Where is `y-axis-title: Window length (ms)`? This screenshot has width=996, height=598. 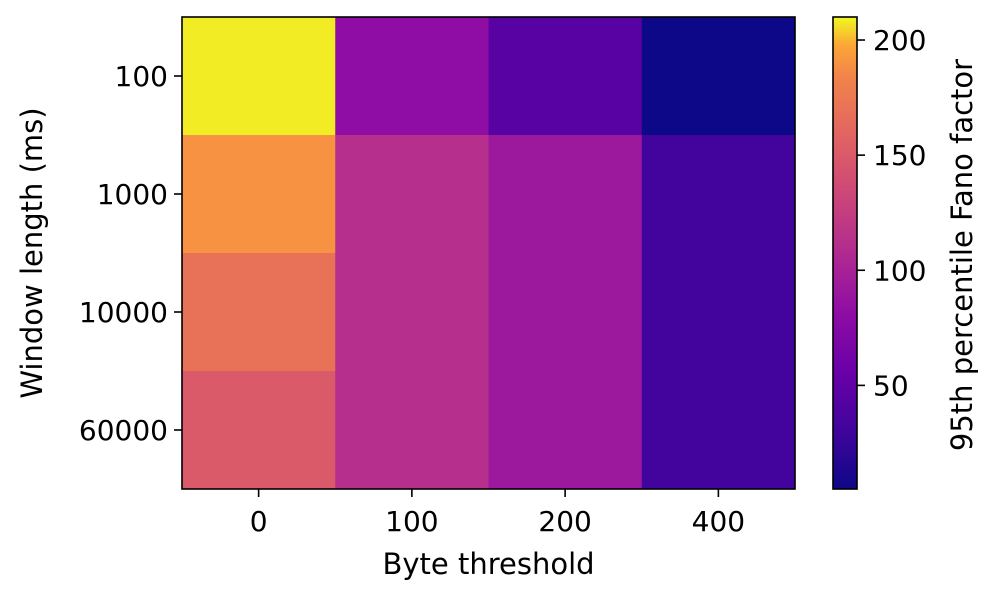
y-axis-title: Window length (ms) is located at coordinates (32, 252).